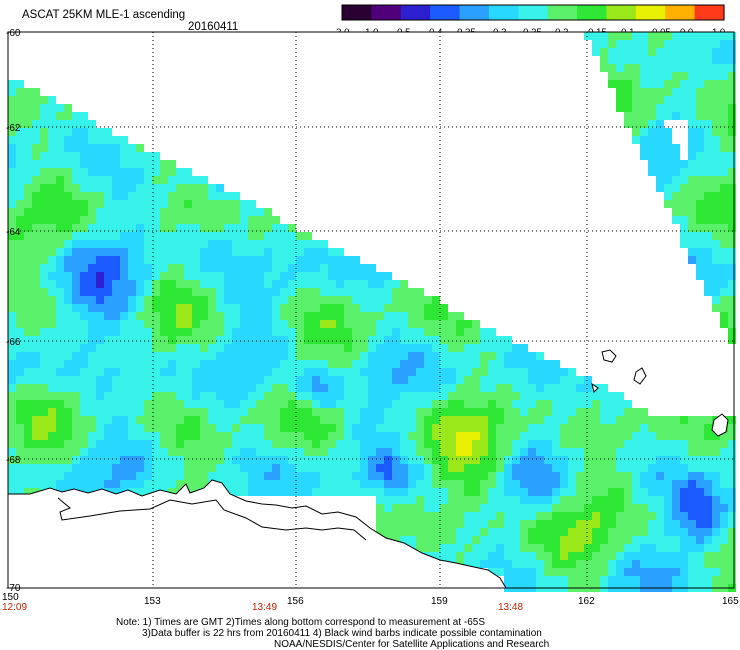  I want to click on coastline-inner-path, so click(212, 519).